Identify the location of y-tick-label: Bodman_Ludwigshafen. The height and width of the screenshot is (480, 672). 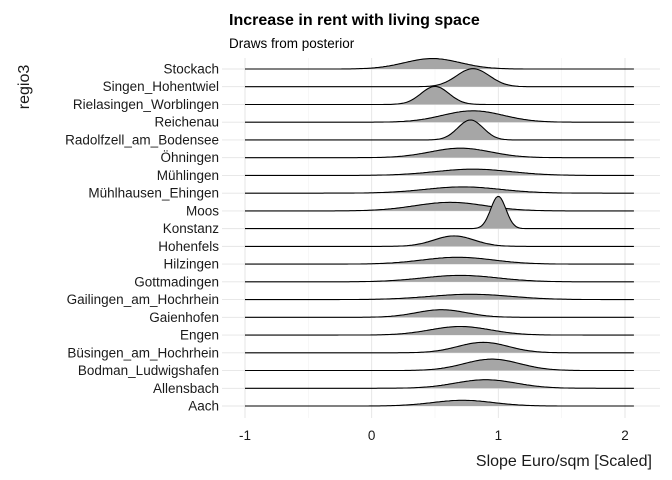
(148, 370).